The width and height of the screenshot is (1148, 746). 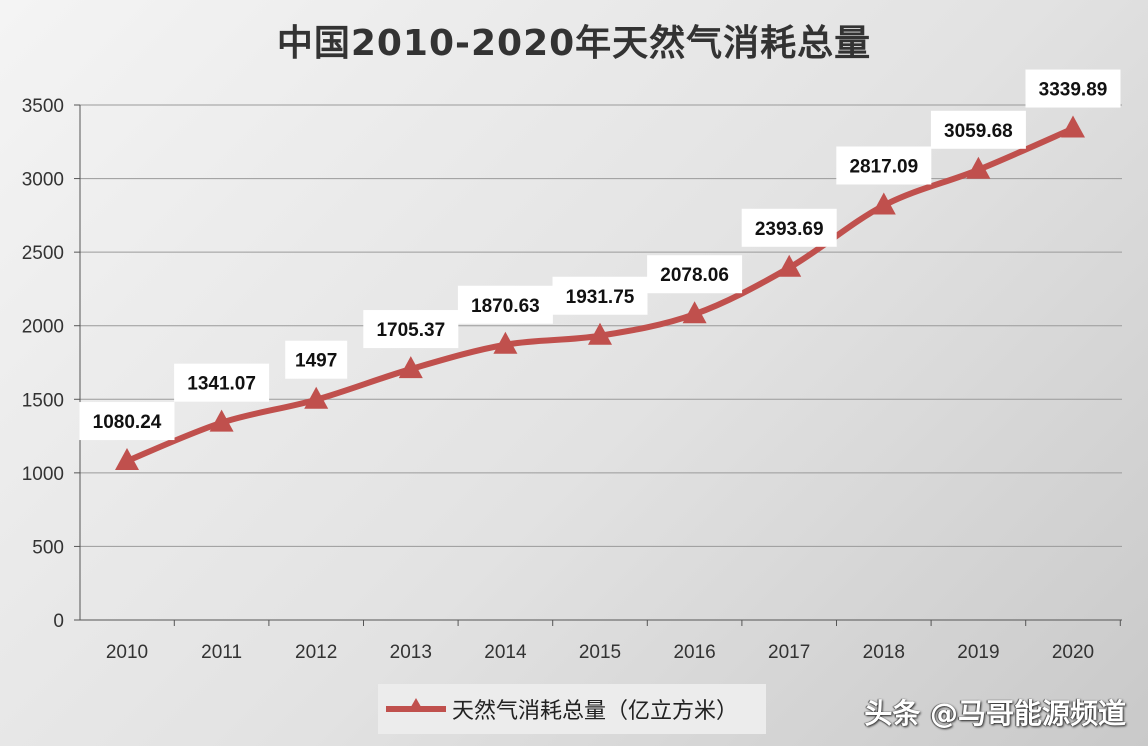 What do you see at coordinates (43, 106) in the screenshot?
I see `y-tick-label: 3500` at bounding box center [43, 106].